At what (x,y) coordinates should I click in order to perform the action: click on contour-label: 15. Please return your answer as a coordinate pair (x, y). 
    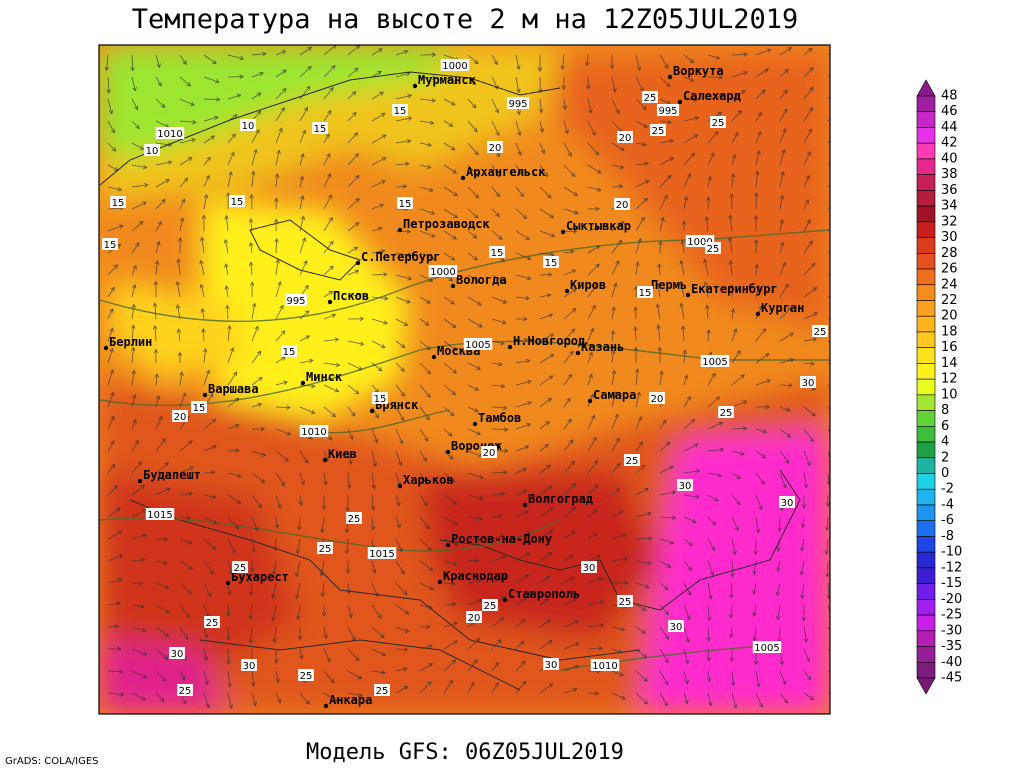
    Looking at the image, I should click on (405, 203).